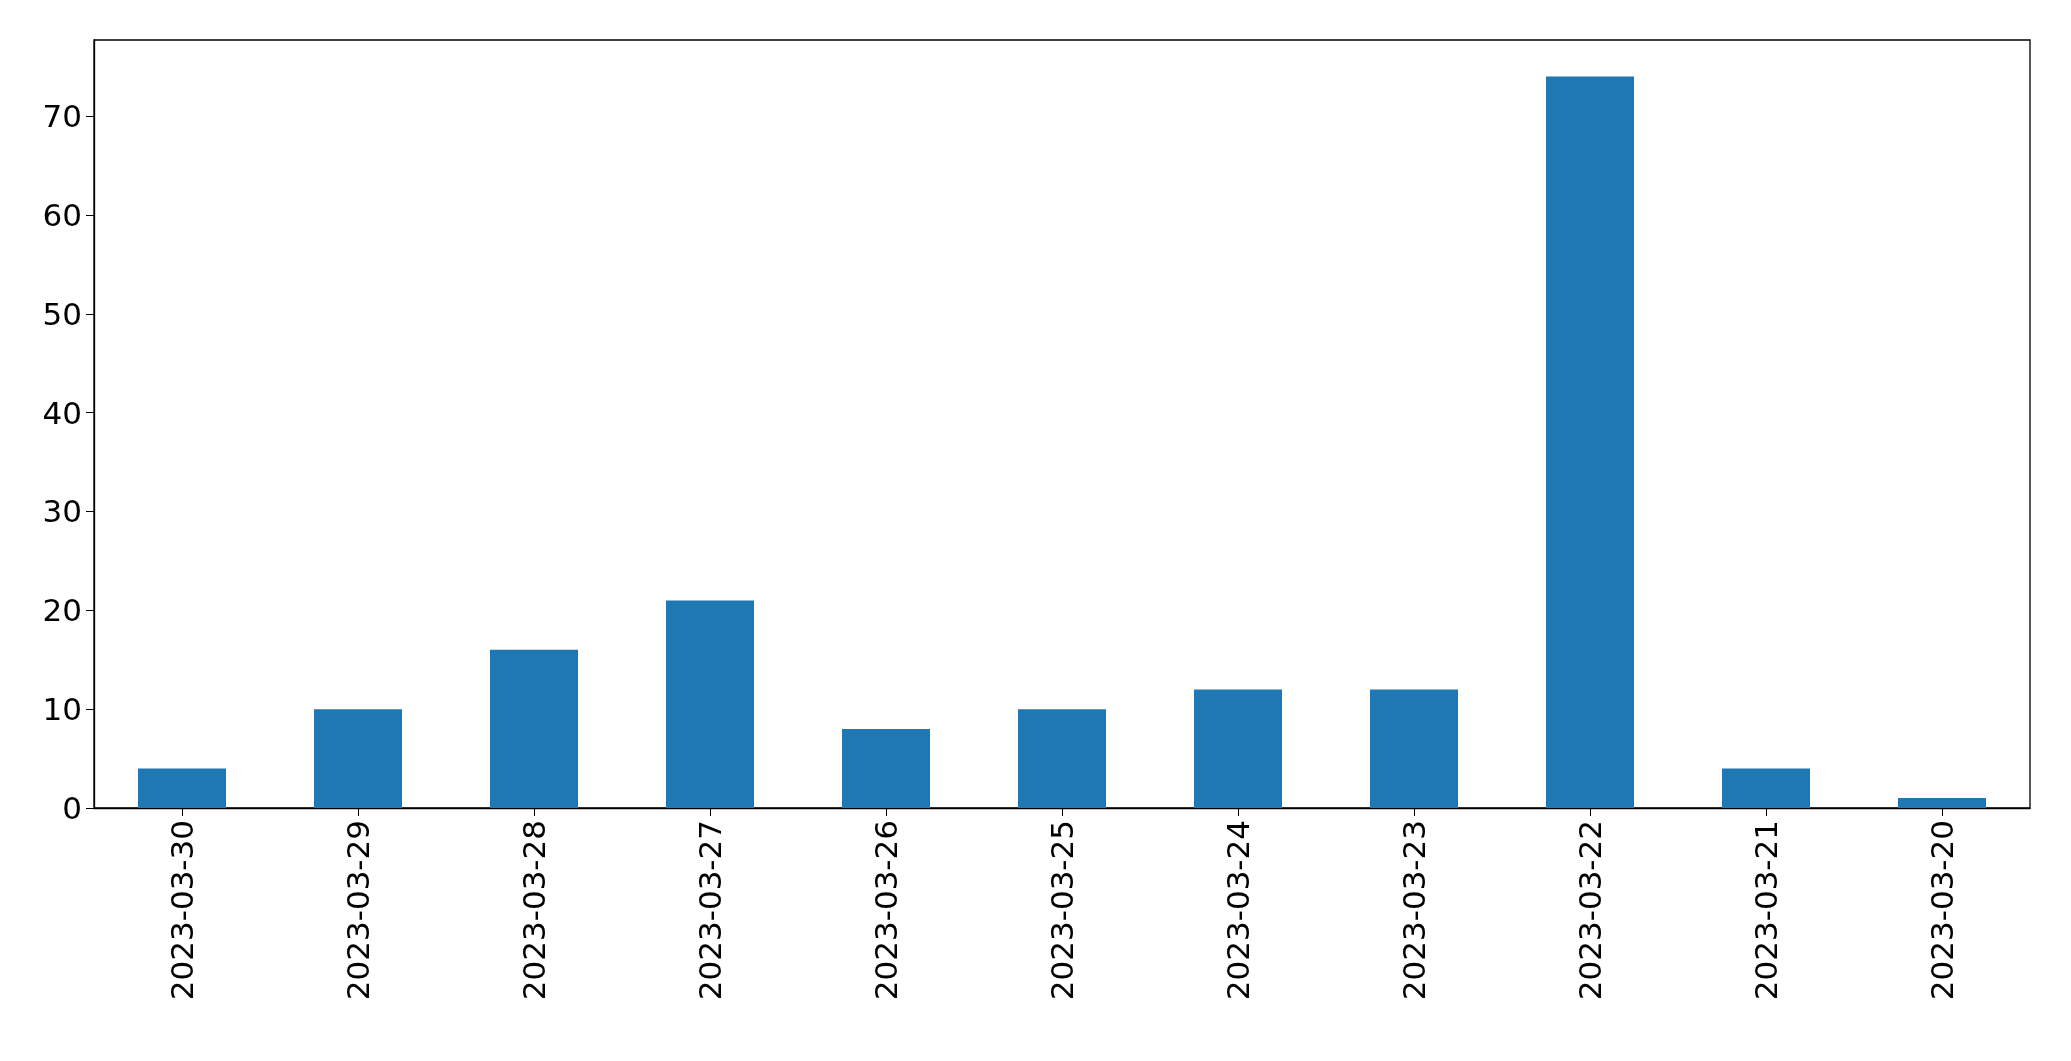 Image resolution: width=2071 pixels, height=1061 pixels. I want to click on x-tick-label: 2023-03-26, so click(886, 910).